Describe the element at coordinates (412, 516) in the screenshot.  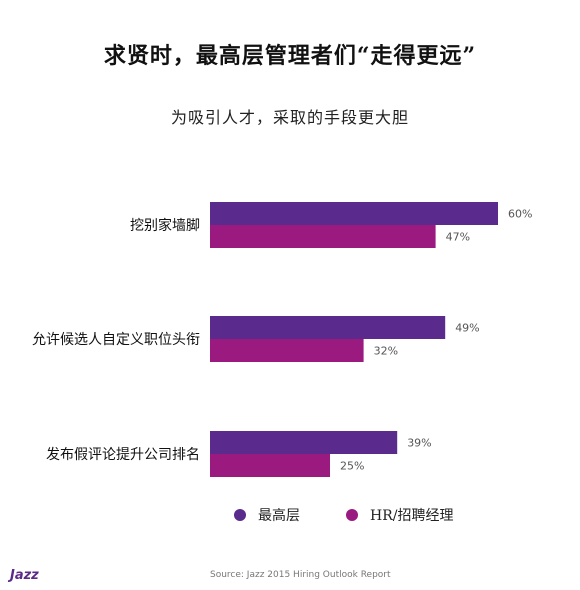
I see `legend-label-series2: HR/招聘经理` at that location.